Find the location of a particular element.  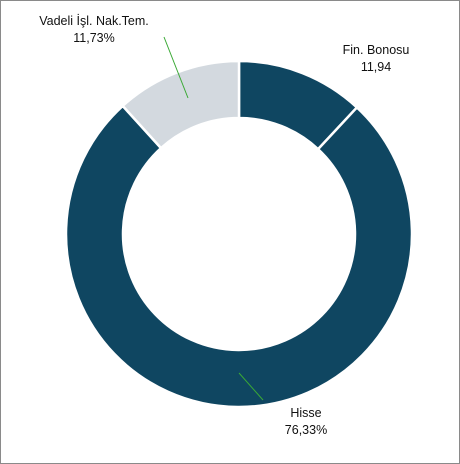

slice-value-label: 76,33% is located at coordinates (306, 430).